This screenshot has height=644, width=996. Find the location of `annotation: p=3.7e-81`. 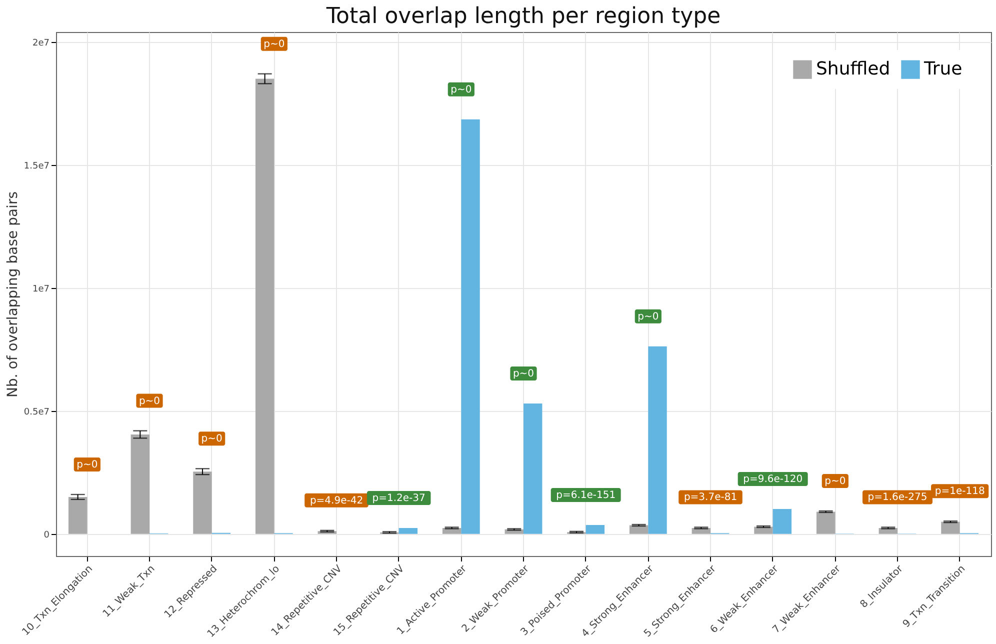

annotation: p=3.7e-81 is located at coordinates (711, 498).